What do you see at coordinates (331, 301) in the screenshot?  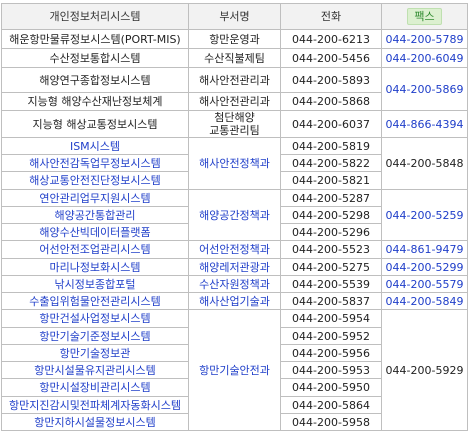 I see `phone-cell-text: 044-200-5837` at bounding box center [331, 301].